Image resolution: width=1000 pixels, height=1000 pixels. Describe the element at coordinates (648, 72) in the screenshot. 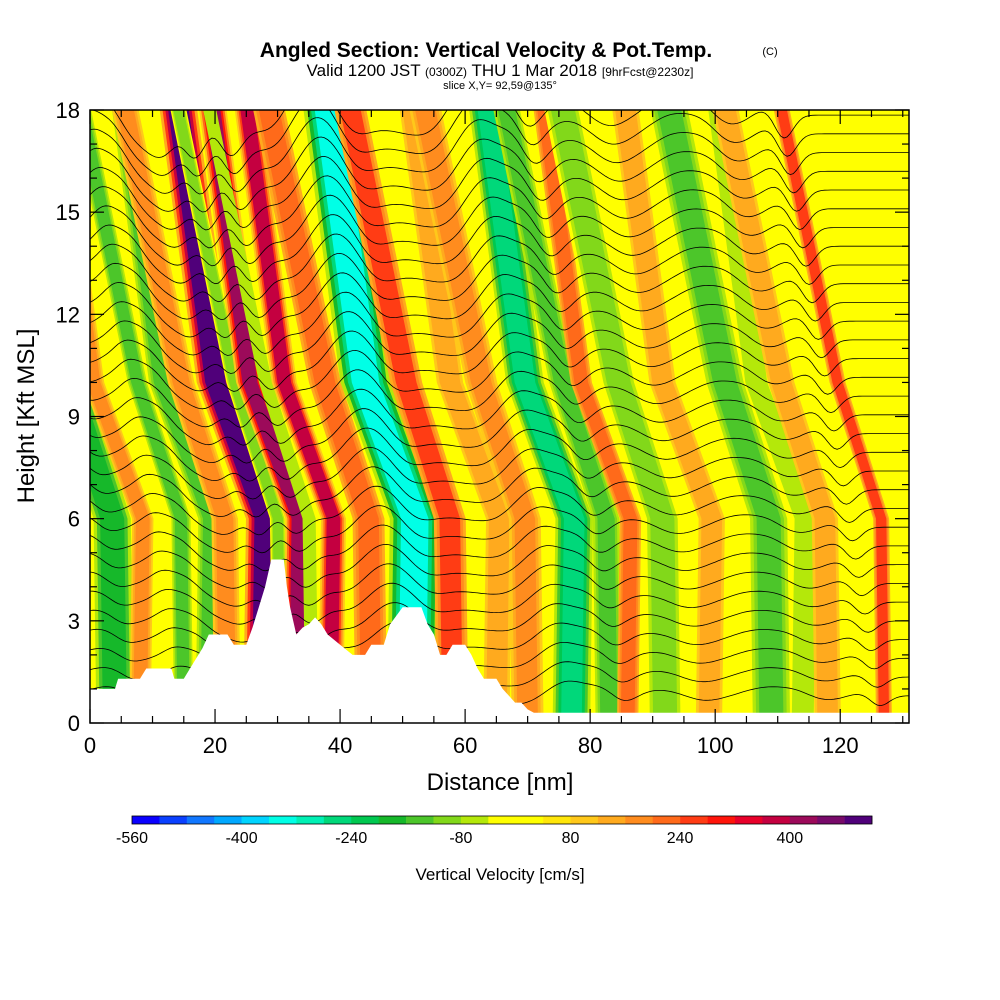

I see `forecast-tag: [9hrFcst@2230z]` at that location.